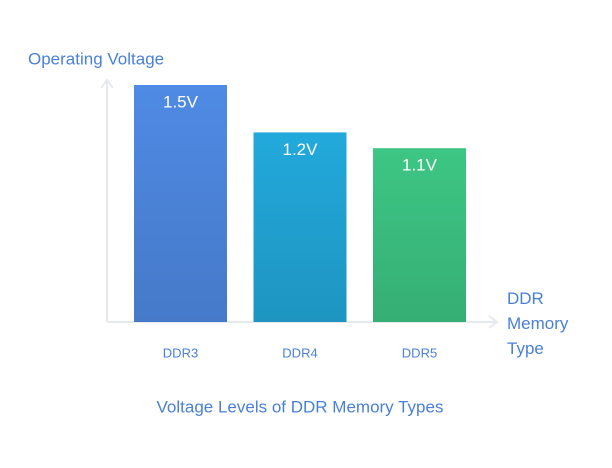 The width and height of the screenshot is (612, 468). I want to click on y-axis-label: Operating Voltage, so click(96, 58).